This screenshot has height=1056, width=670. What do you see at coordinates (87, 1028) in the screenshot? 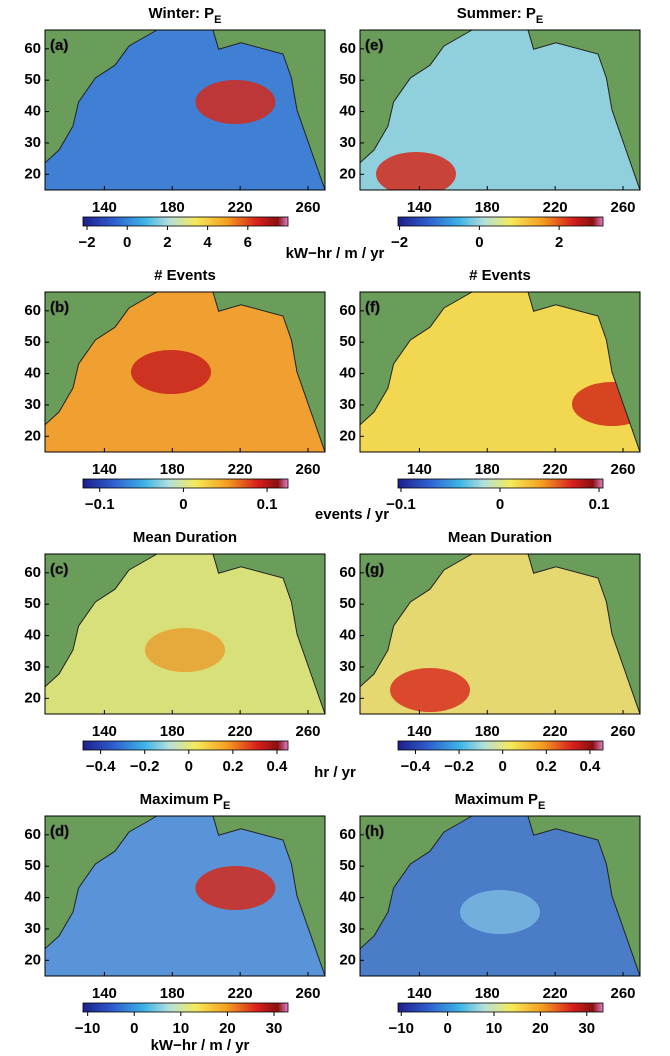
I see `colorbar-tick-label: −10` at bounding box center [87, 1028].